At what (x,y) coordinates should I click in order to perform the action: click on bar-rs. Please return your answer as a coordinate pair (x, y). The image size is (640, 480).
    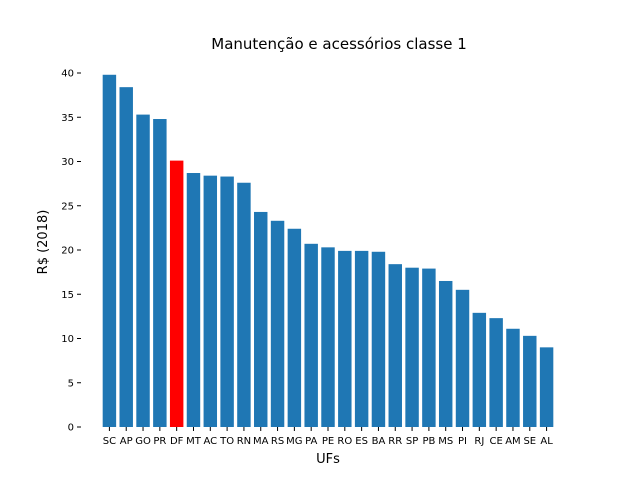
    Looking at the image, I should click on (277, 323).